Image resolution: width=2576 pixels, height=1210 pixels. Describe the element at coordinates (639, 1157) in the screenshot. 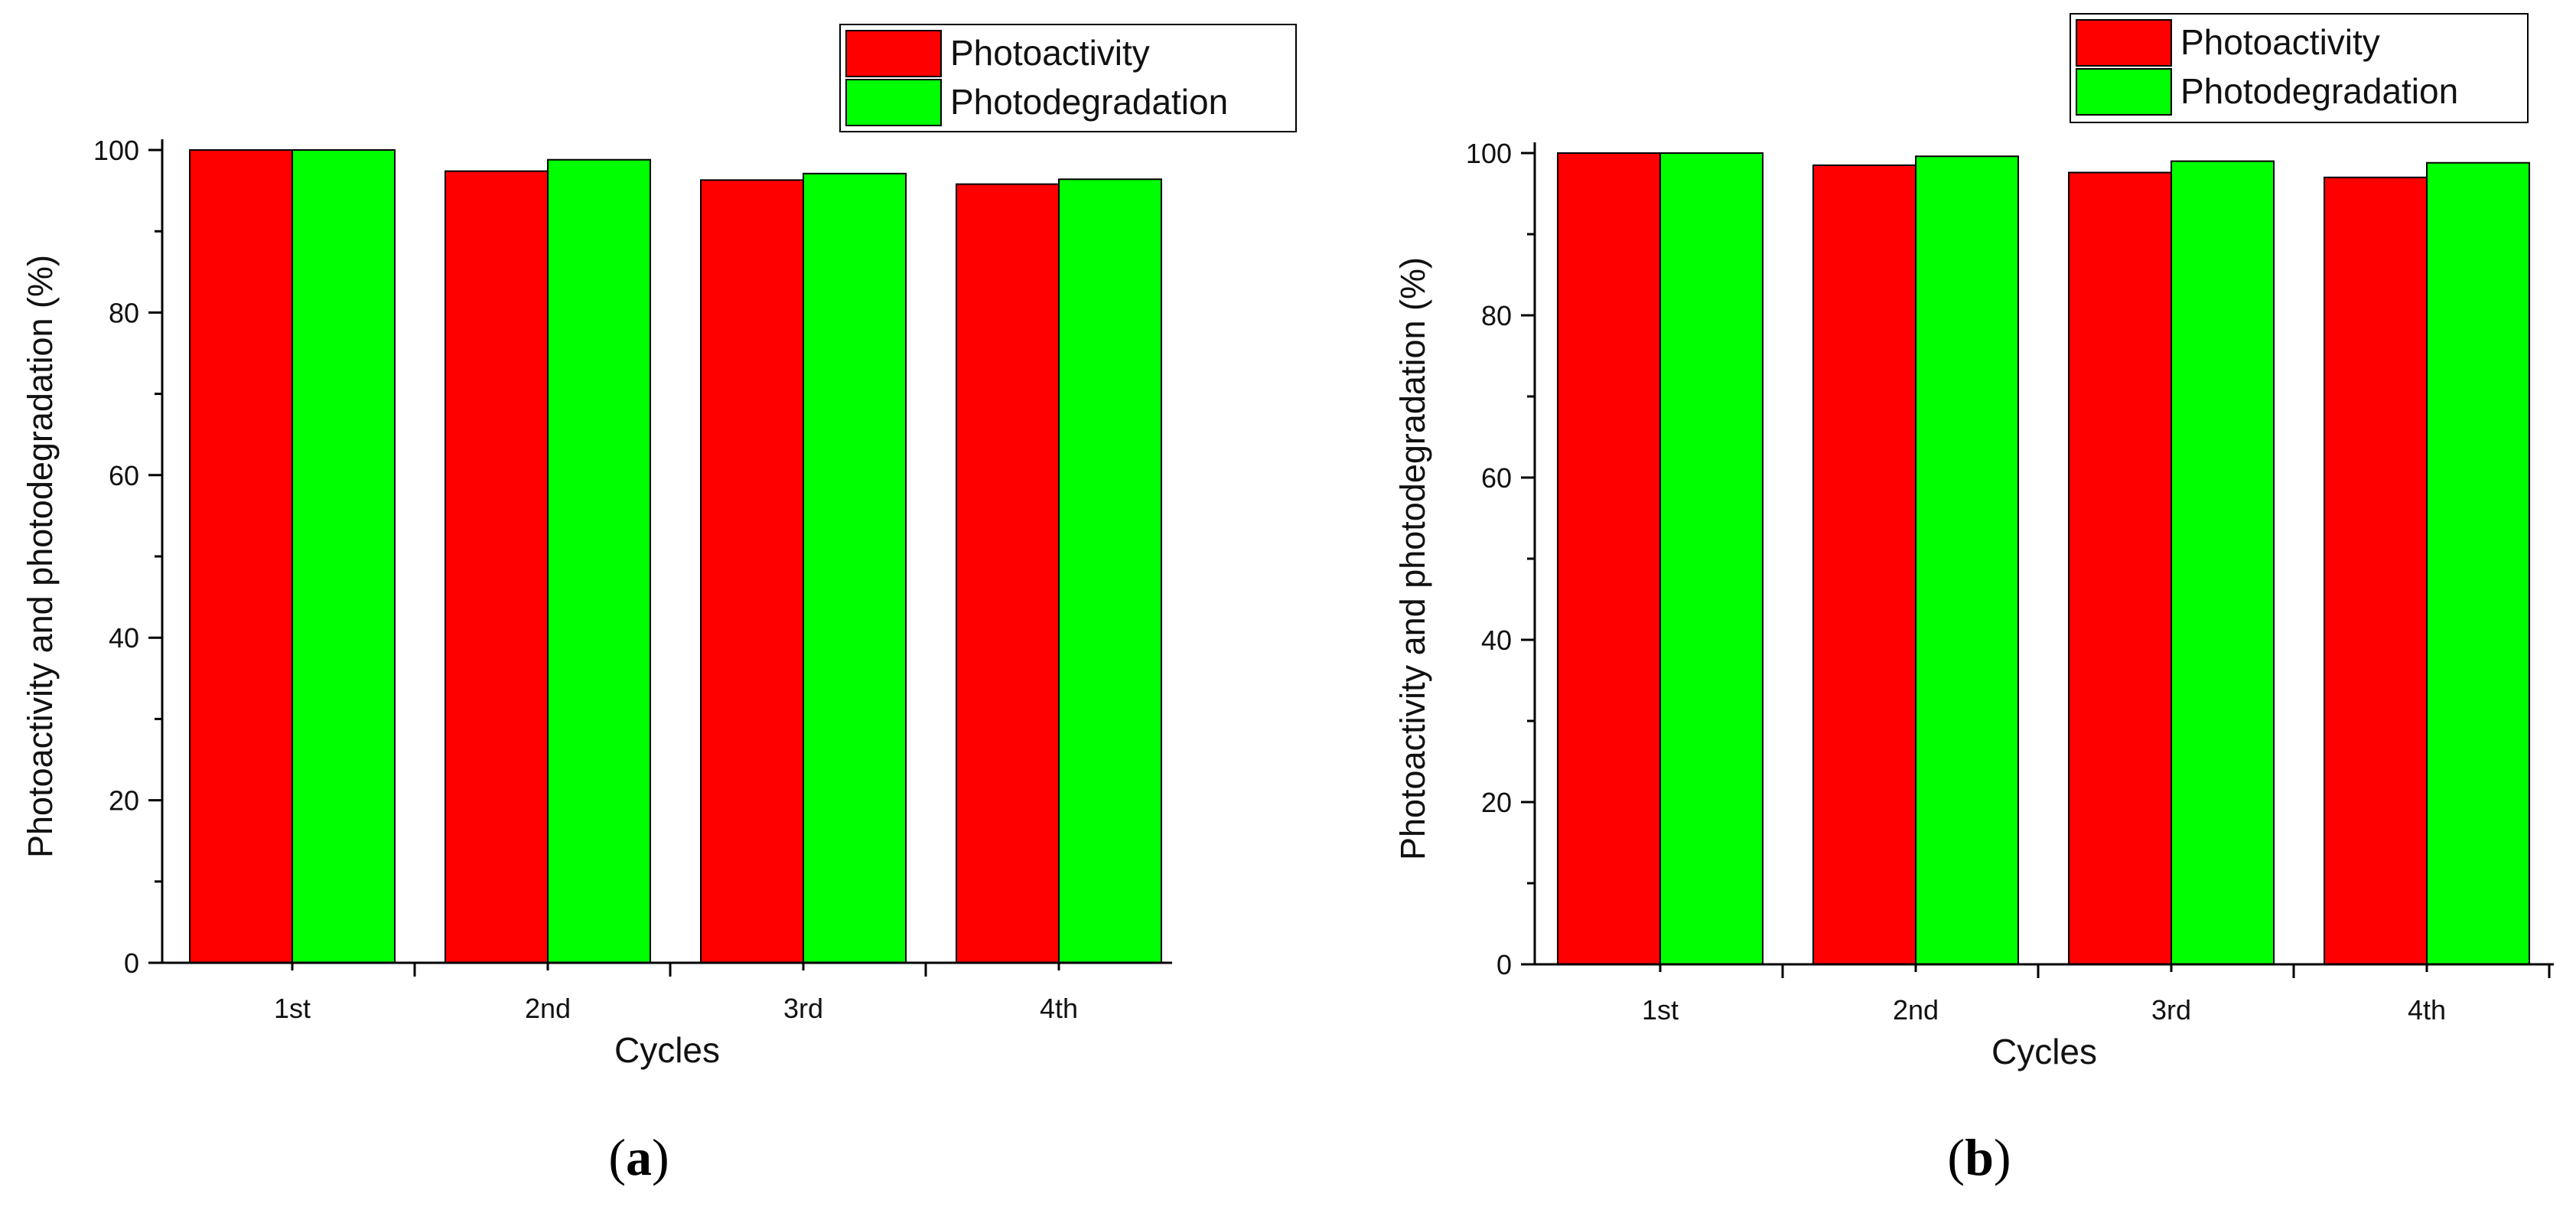

I see `panel-caption-a: (a)` at that location.